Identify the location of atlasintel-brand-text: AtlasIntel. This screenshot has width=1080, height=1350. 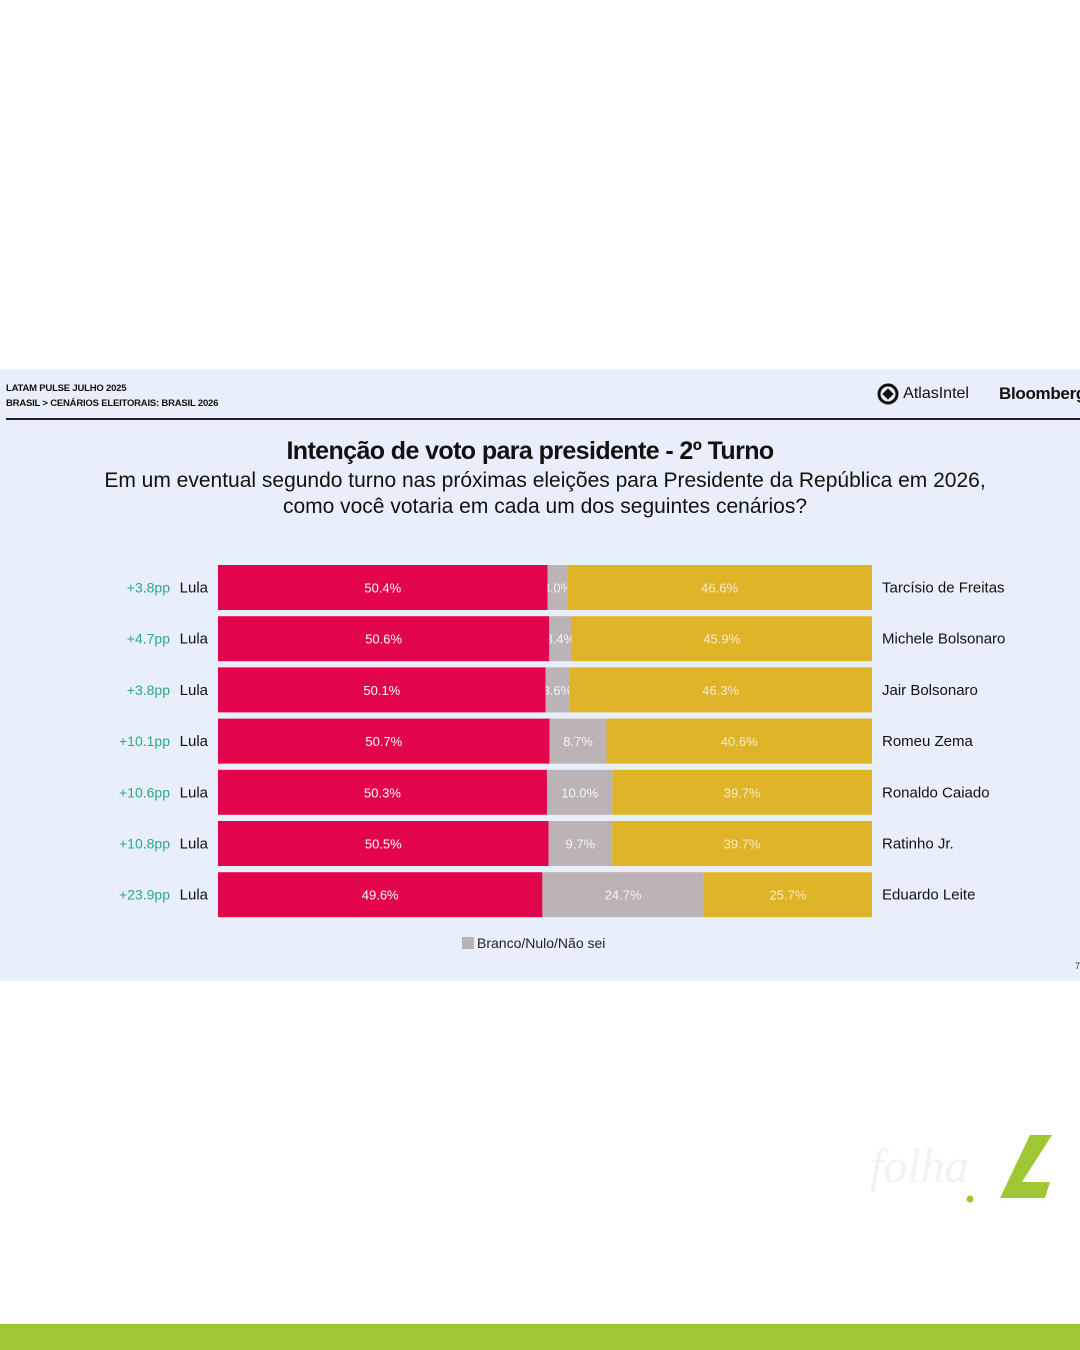
(936, 393).